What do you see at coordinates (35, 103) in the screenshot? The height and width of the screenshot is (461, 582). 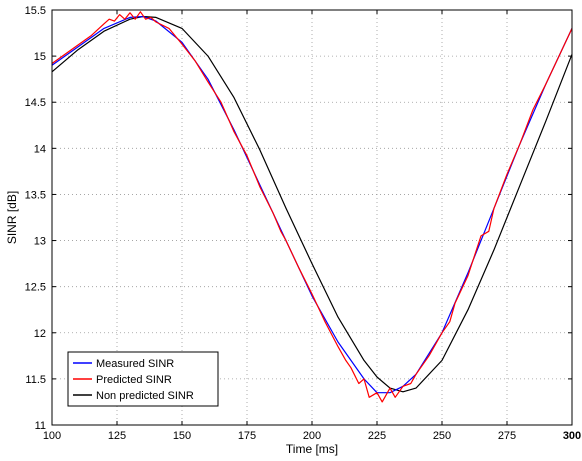 I see `y-tick-label: 14.5` at bounding box center [35, 103].